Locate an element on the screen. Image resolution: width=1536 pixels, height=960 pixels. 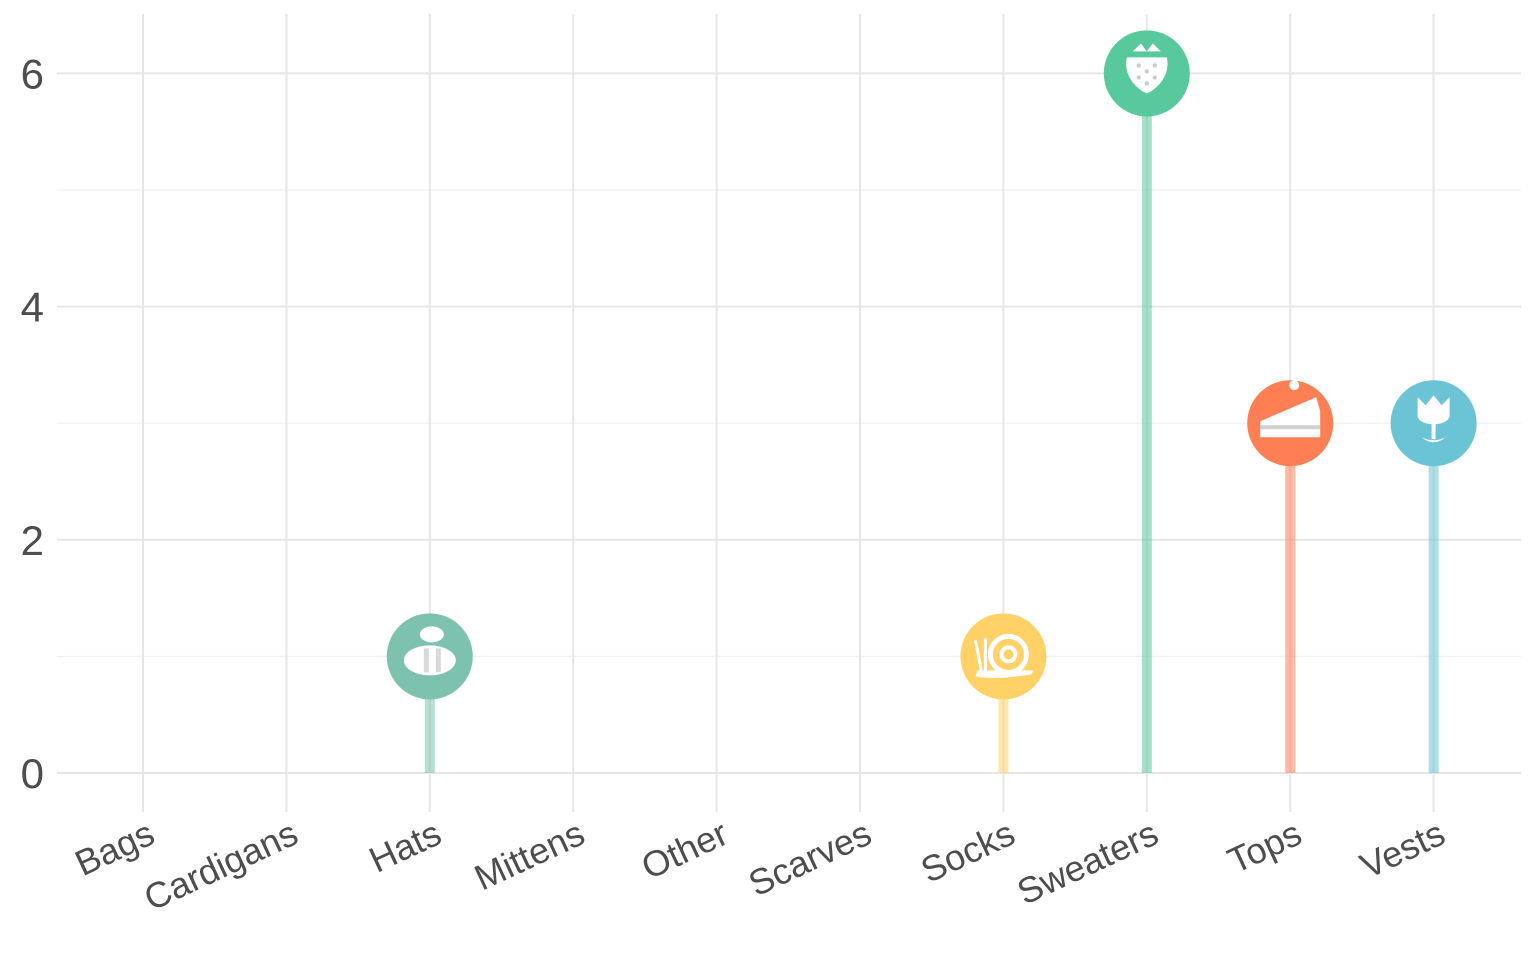
y-tick-label-2: 2 is located at coordinates (32, 540).